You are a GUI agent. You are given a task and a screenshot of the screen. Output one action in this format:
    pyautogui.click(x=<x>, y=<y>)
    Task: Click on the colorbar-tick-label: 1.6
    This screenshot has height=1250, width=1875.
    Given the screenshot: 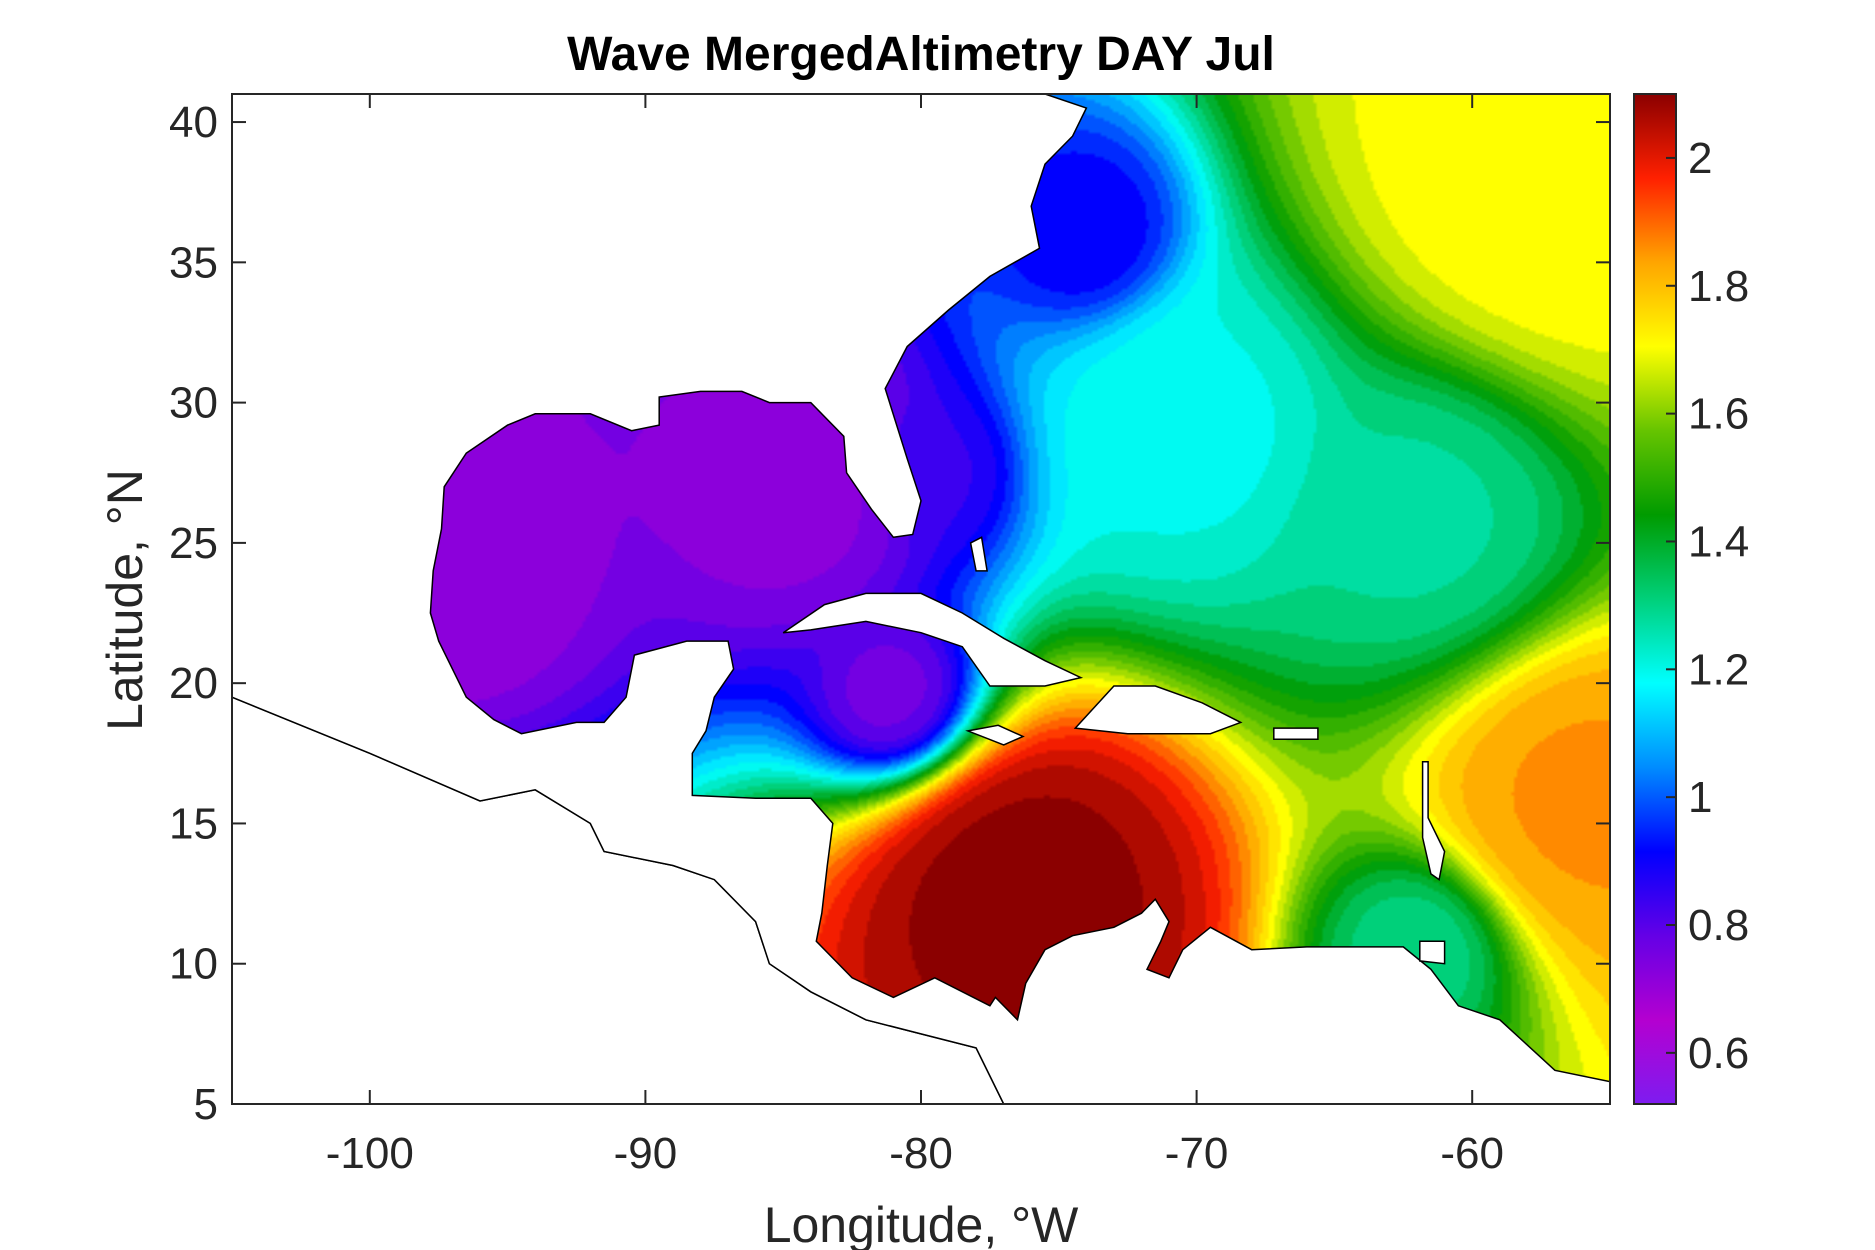 What is the action you would take?
    pyautogui.click(x=1718, y=414)
    